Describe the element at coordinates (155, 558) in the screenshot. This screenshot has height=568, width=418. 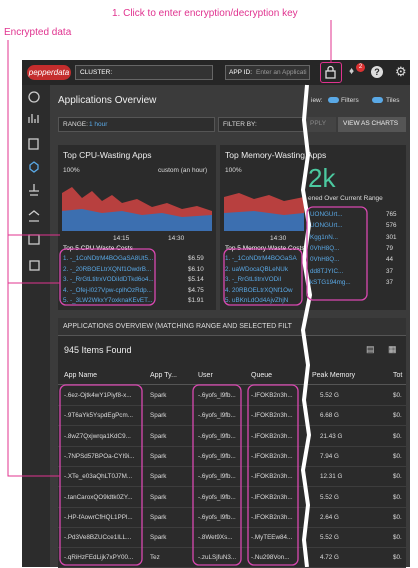
I see `cell: Tez` at that location.